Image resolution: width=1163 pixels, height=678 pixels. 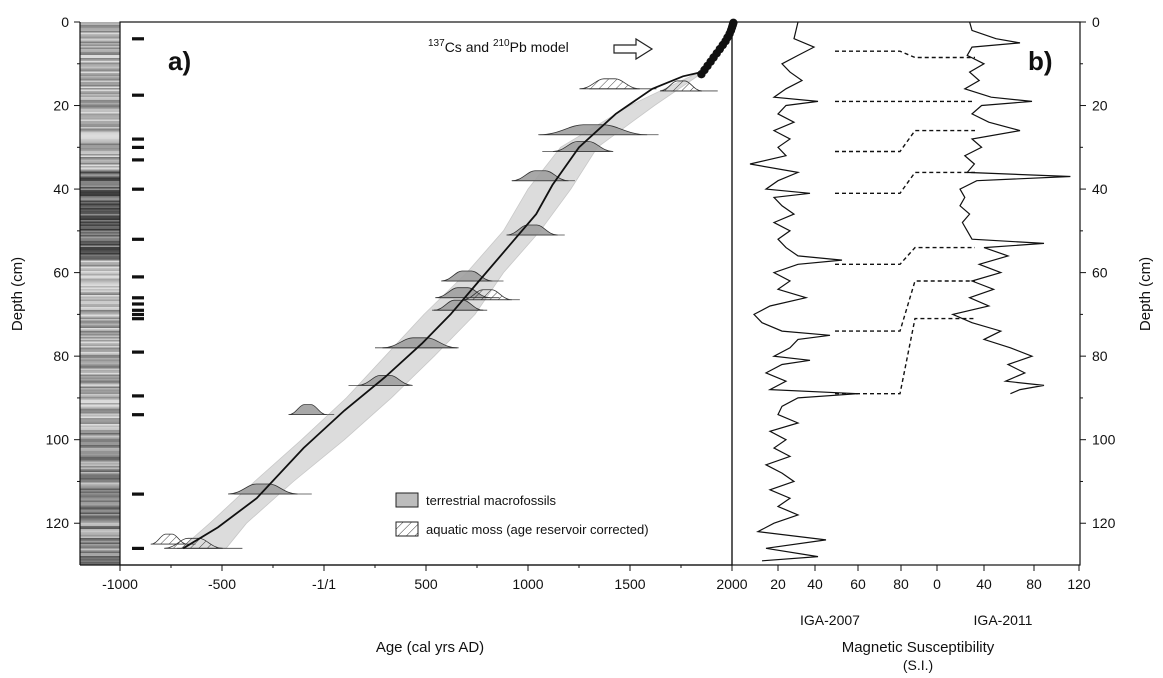 I want to click on y-tick-label-right: 80, so click(x=1100, y=356).